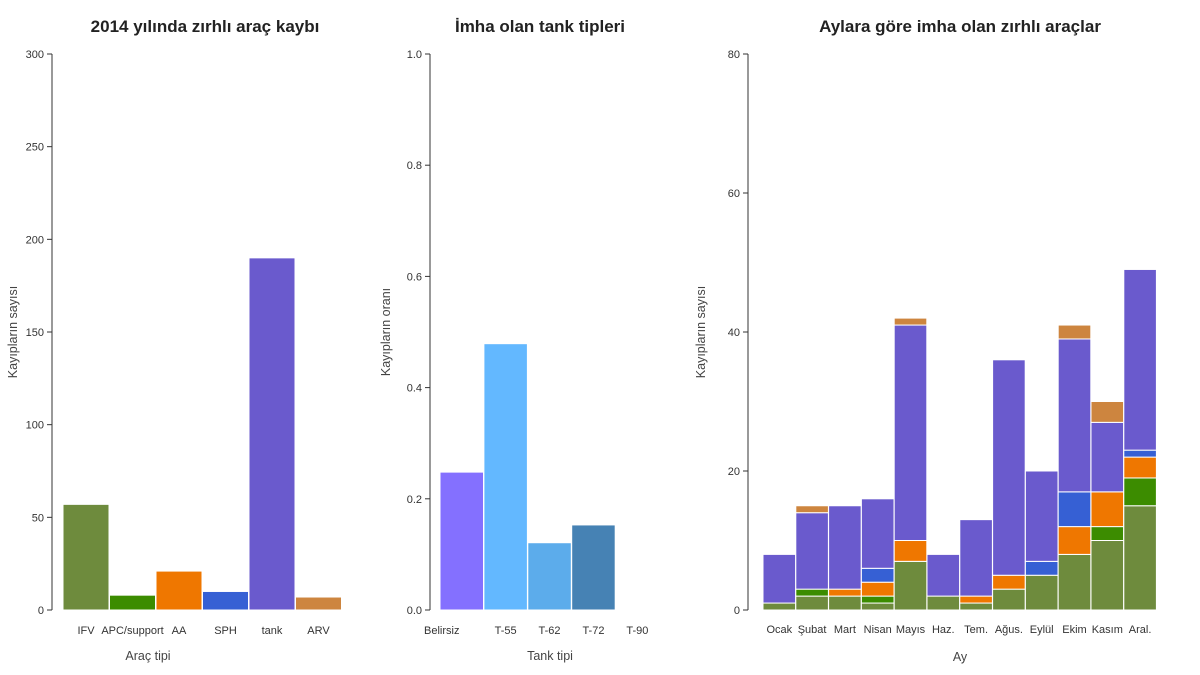  Describe the element at coordinates (179, 631) in the screenshot. I see `x-tick-label: AA` at that location.